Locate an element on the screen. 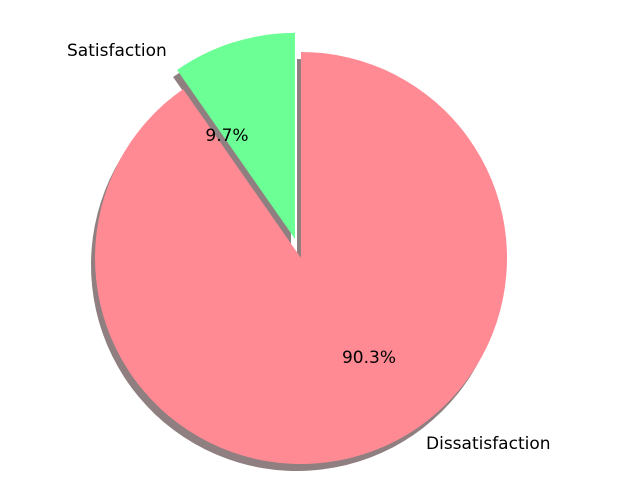 The height and width of the screenshot is (500, 625). slice-satisfaction is located at coordinates (236, 135).